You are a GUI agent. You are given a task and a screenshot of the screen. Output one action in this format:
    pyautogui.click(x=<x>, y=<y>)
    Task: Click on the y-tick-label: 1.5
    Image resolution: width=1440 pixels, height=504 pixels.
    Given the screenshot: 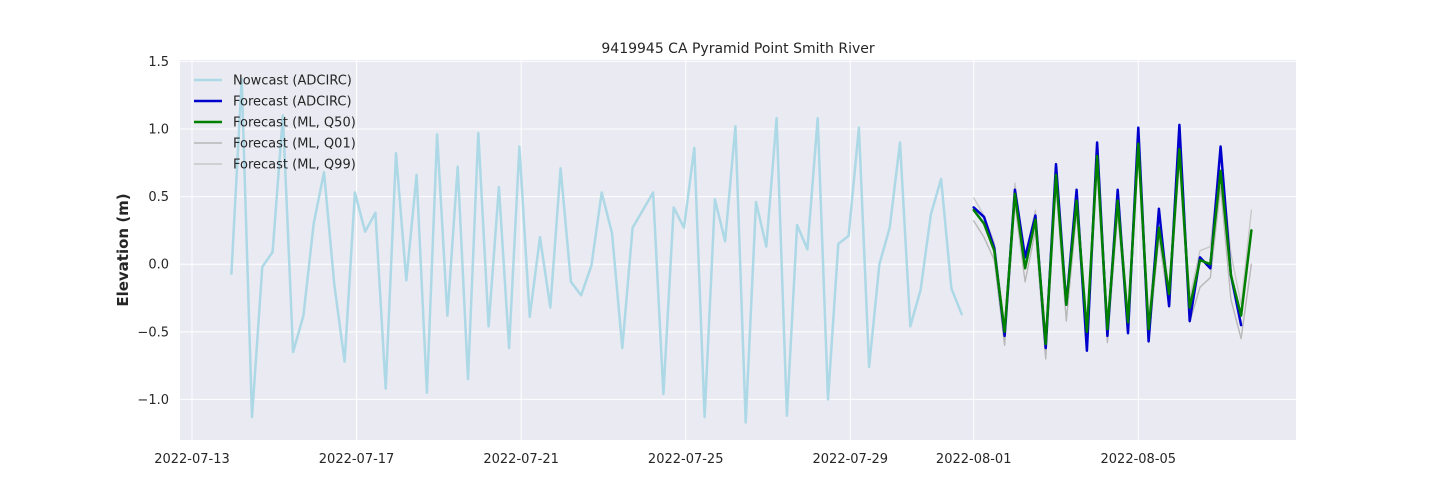 What is the action you would take?
    pyautogui.click(x=158, y=62)
    